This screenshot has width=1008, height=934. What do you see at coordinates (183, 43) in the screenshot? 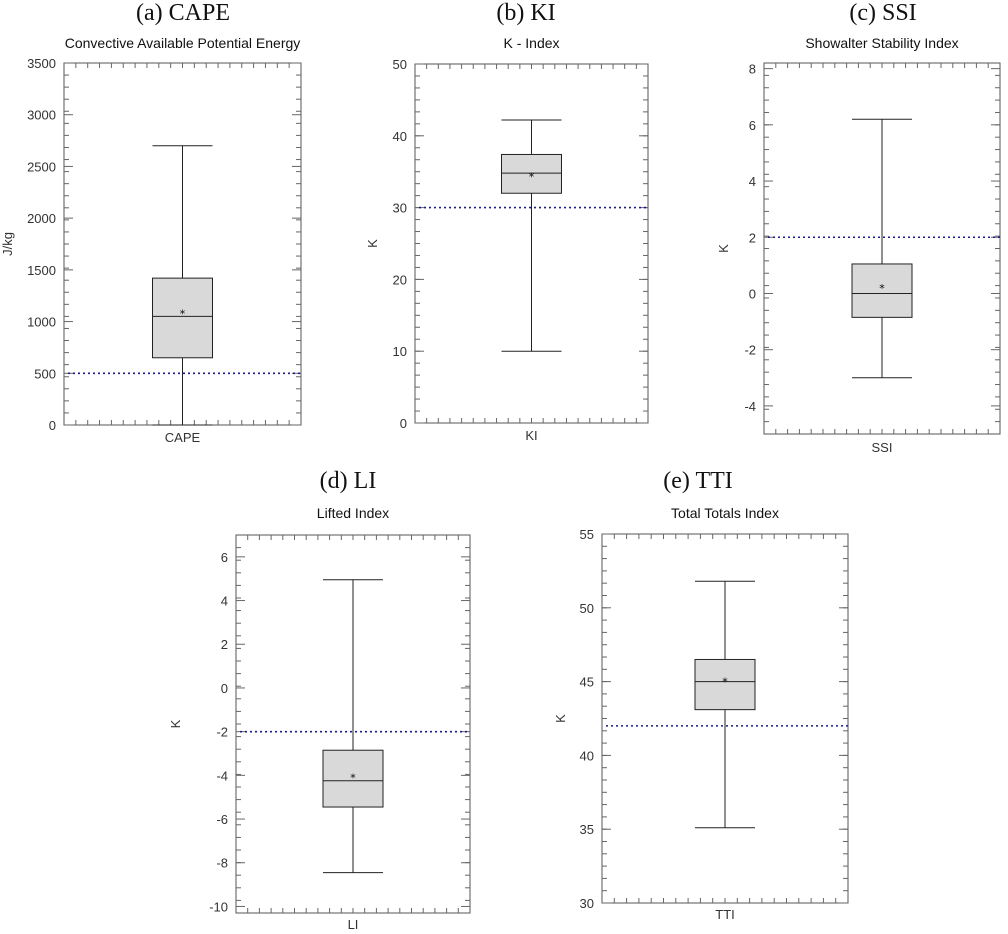
I see `panel-cape-title: Convective Available Potential Energy` at bounding box center [183, 43].